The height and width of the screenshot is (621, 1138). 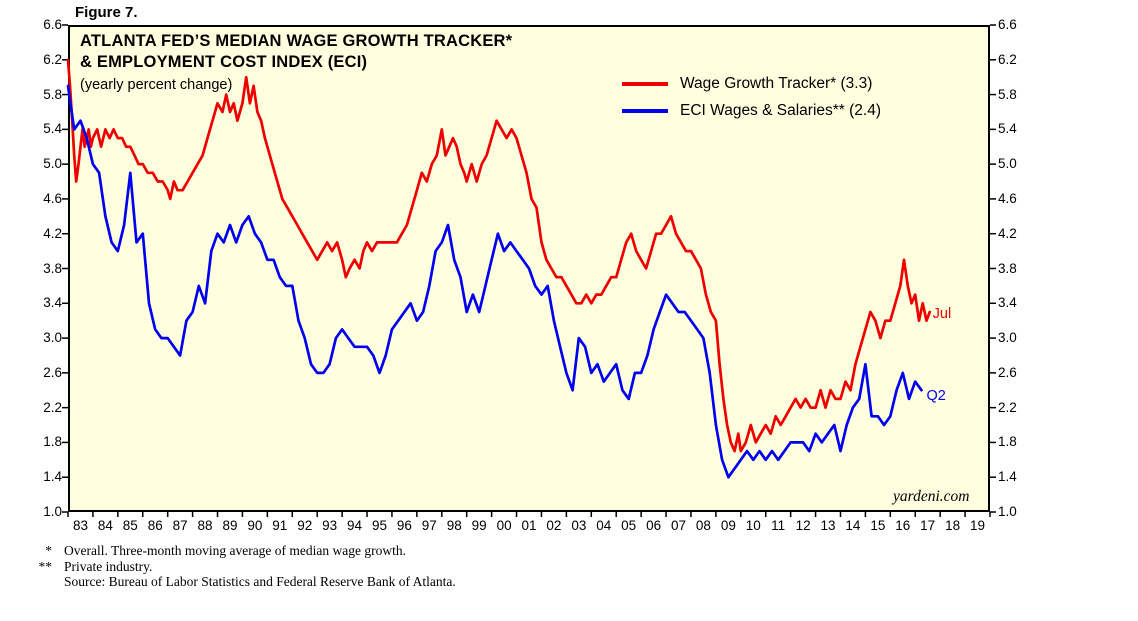 What do you see at coordinates (52, 24) in the screenshot?
I see `y-axis-tick-label-left: 6.6` at bounding box center [52, 24].